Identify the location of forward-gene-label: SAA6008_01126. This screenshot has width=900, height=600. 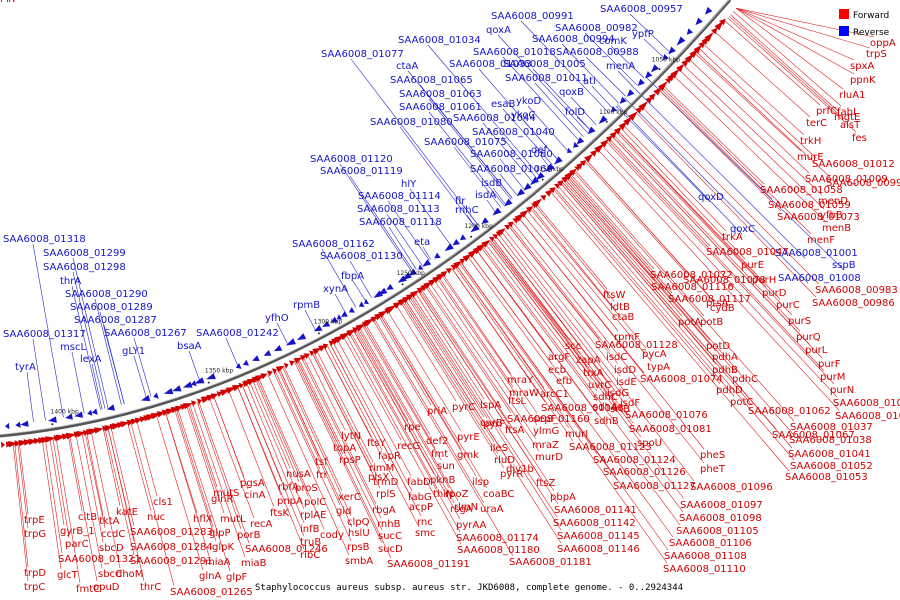
(644, 472).